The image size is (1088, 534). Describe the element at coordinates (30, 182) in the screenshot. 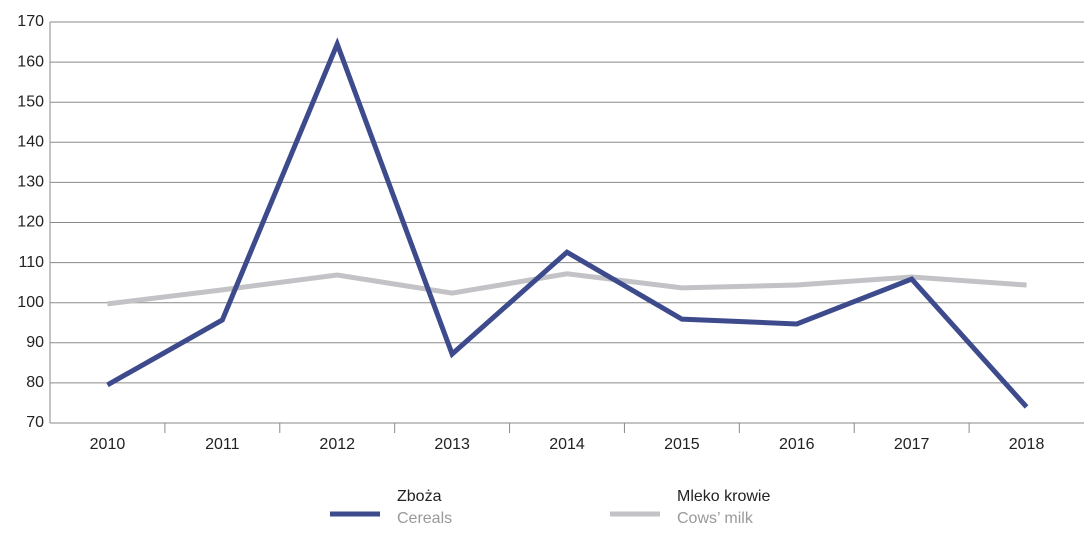

I see `y-tick-label: 130` at that location.